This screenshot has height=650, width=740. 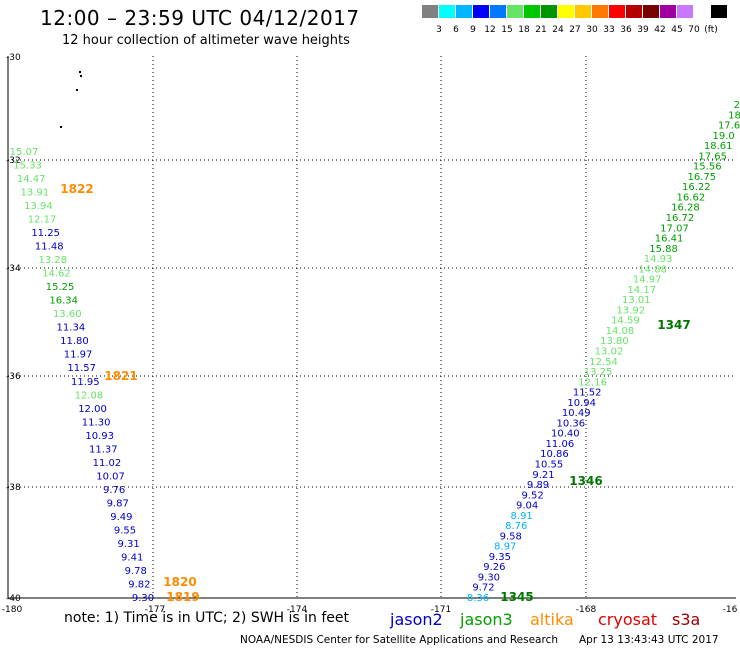 I want to click on wave-height-value: 16.41, so click(x=669, y=239).